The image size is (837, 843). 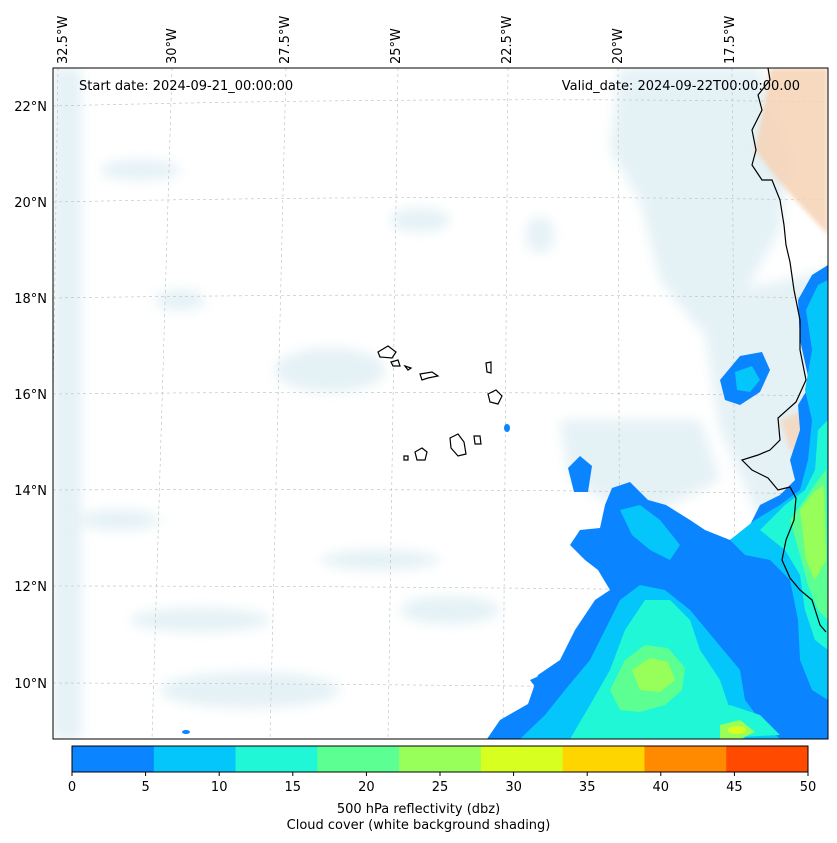 I want to click on start-date-label: Start date: 2024-09-21_00:00:00, so click(x=186, y=86).